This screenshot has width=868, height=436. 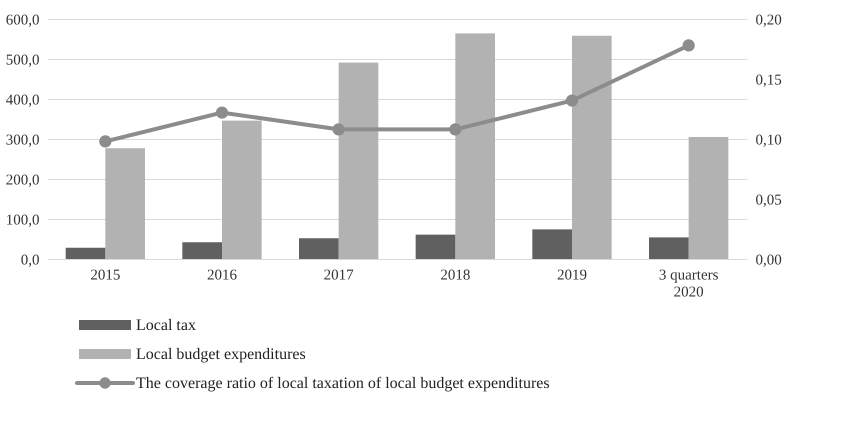 I want to click on y-tick-label: 400,0, so click(x=23, y=100).